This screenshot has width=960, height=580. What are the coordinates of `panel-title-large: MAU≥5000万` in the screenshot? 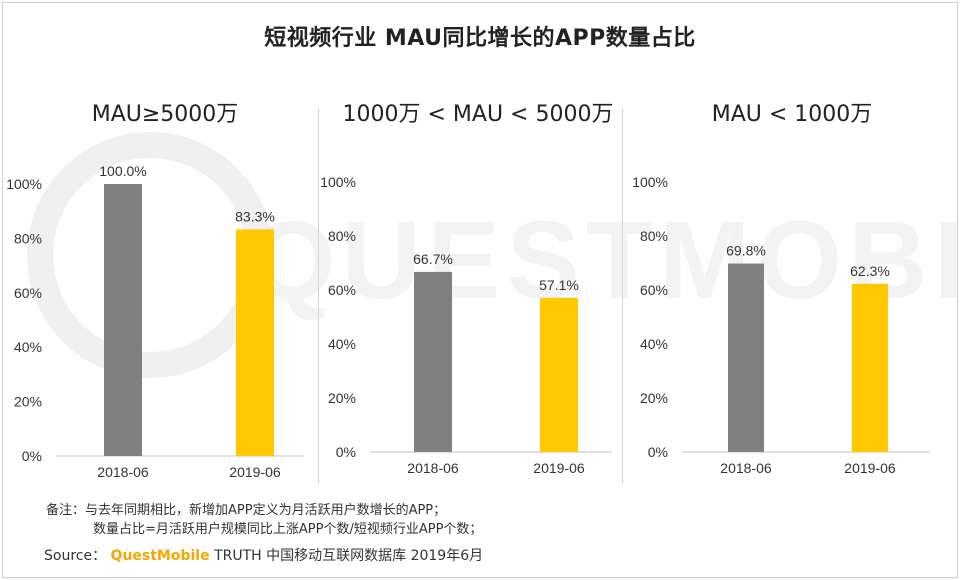 It's located at (165, 114).